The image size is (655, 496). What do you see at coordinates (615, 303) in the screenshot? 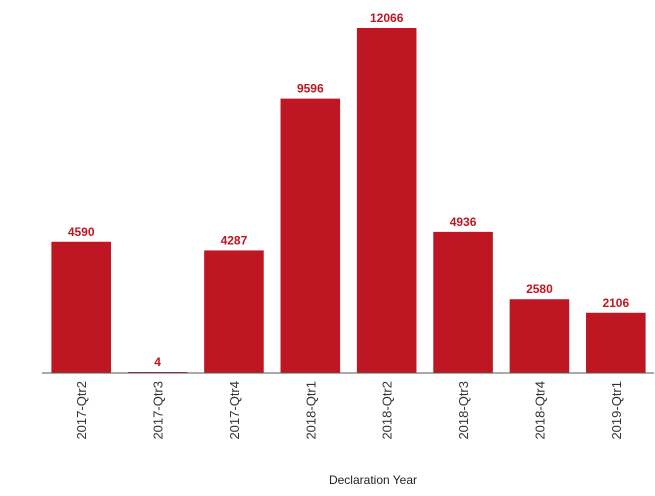
I see `data-label-2019-Qtr1: 2106` at bounding box center [615, 303].